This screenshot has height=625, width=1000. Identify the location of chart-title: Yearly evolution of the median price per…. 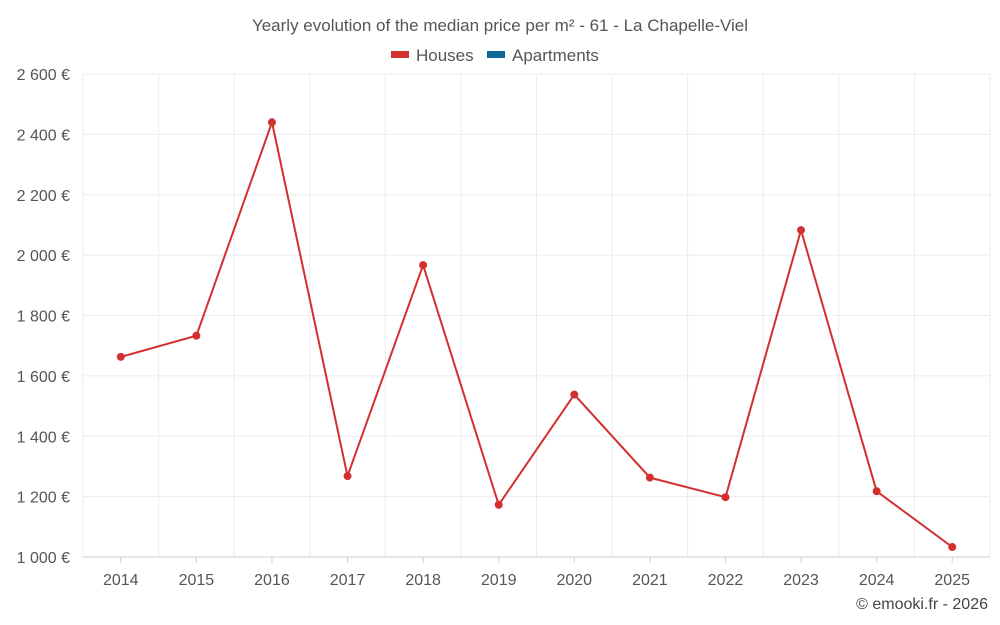
(500, 25).